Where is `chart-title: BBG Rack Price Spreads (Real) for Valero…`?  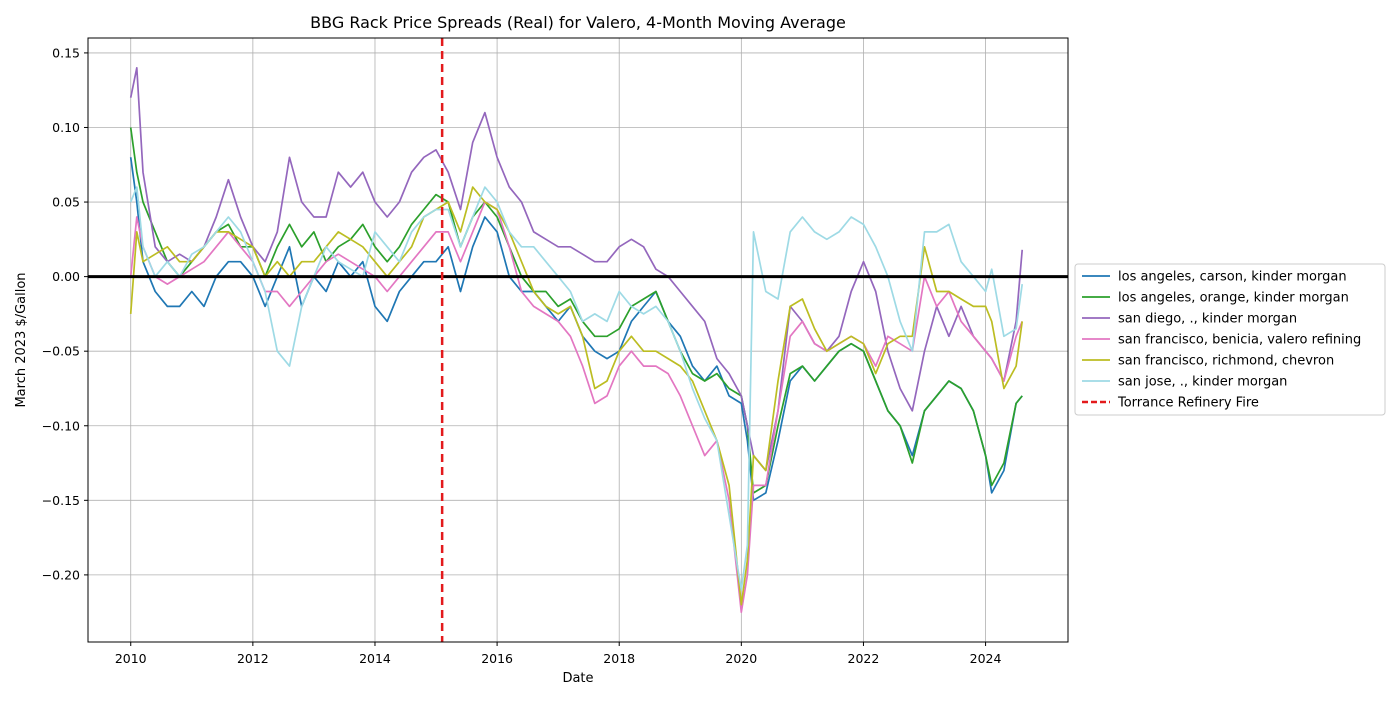 chart-title: BBG Rack Price Spreads (Real) for Valero… is located at coordinates (578, 22).